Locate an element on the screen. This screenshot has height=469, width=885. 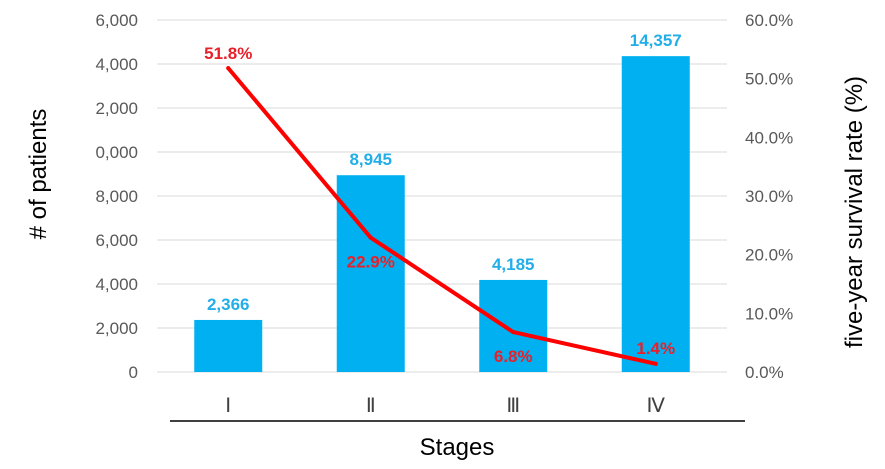
y-tick-label: 0,000 is located at coordinates (116, 152).